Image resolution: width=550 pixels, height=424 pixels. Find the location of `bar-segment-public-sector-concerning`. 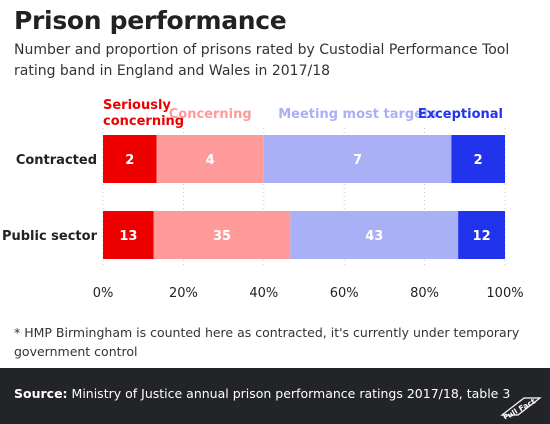

bar-segment-public-sector-concerning is located at coordinates (222, 235).